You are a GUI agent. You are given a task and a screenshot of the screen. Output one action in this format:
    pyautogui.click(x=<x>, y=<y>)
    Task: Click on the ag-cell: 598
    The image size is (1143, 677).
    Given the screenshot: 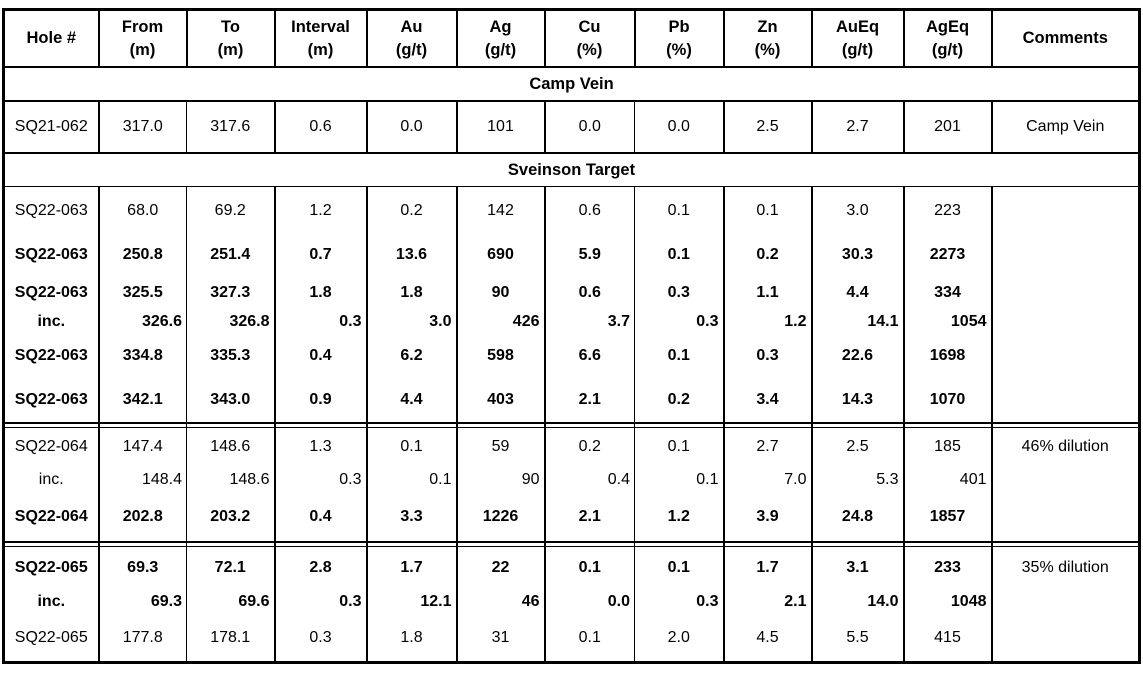 What is the action you would take?
    pyautogui.click(x=500, y=356)
    